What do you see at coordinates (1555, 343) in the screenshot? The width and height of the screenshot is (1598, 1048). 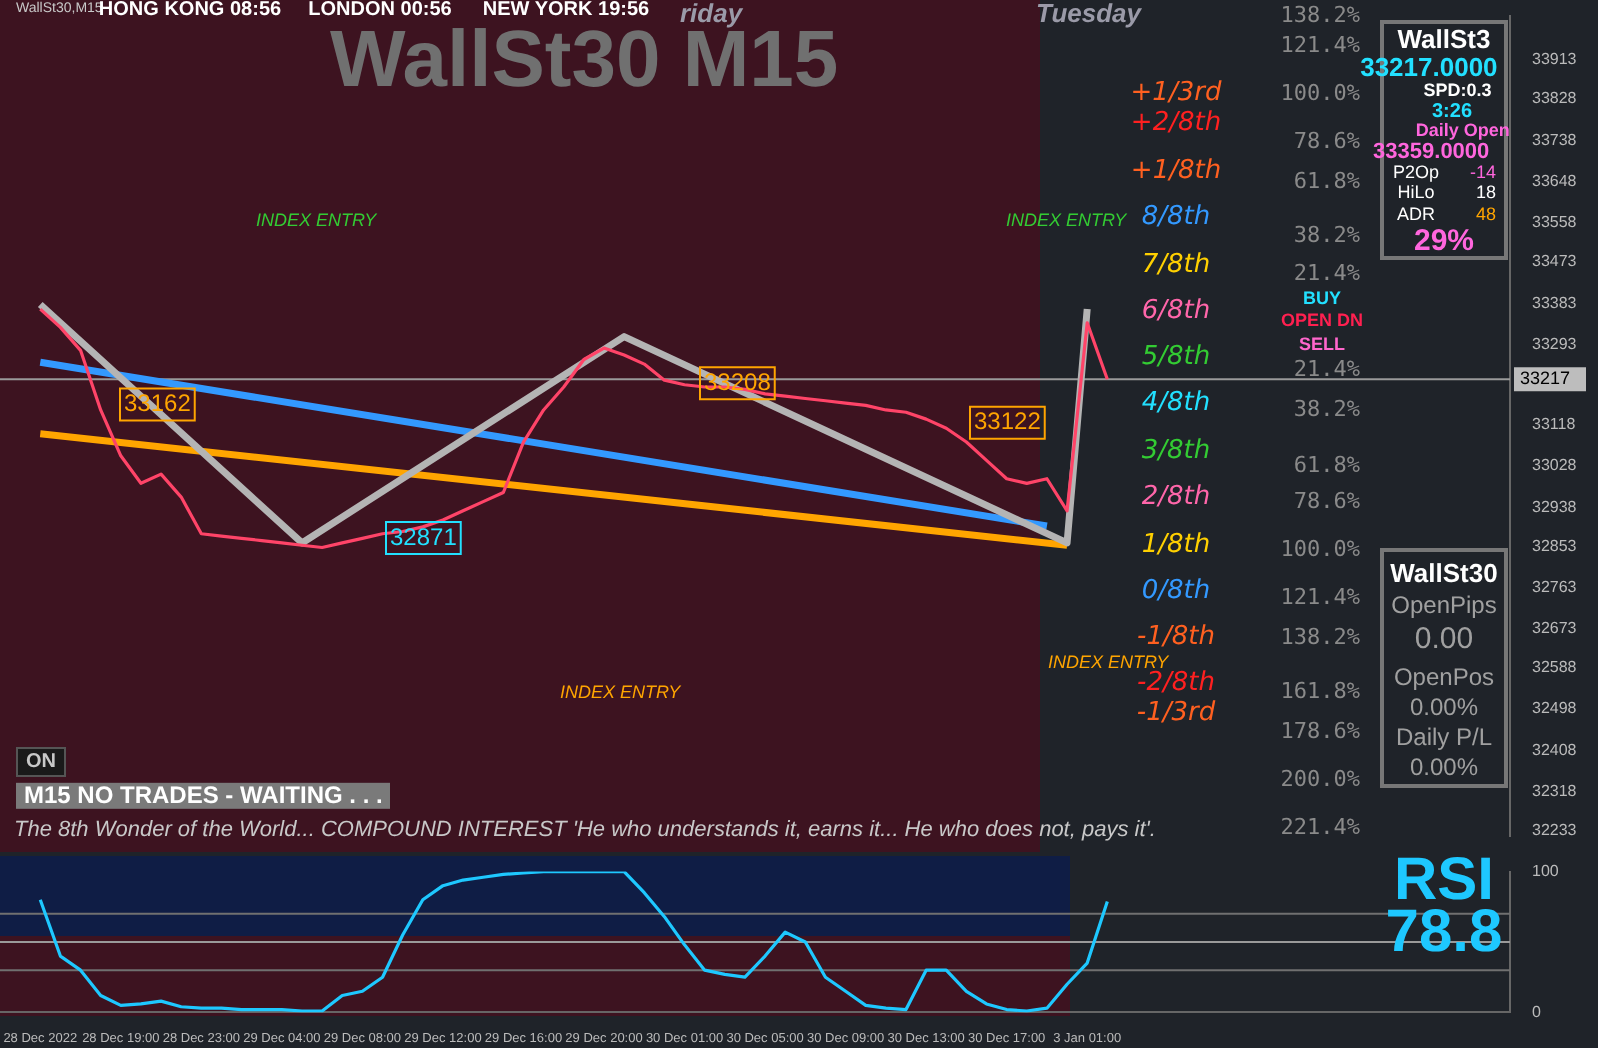 I see `y-tick-label: 33293` at bounding box center [1555, 343].